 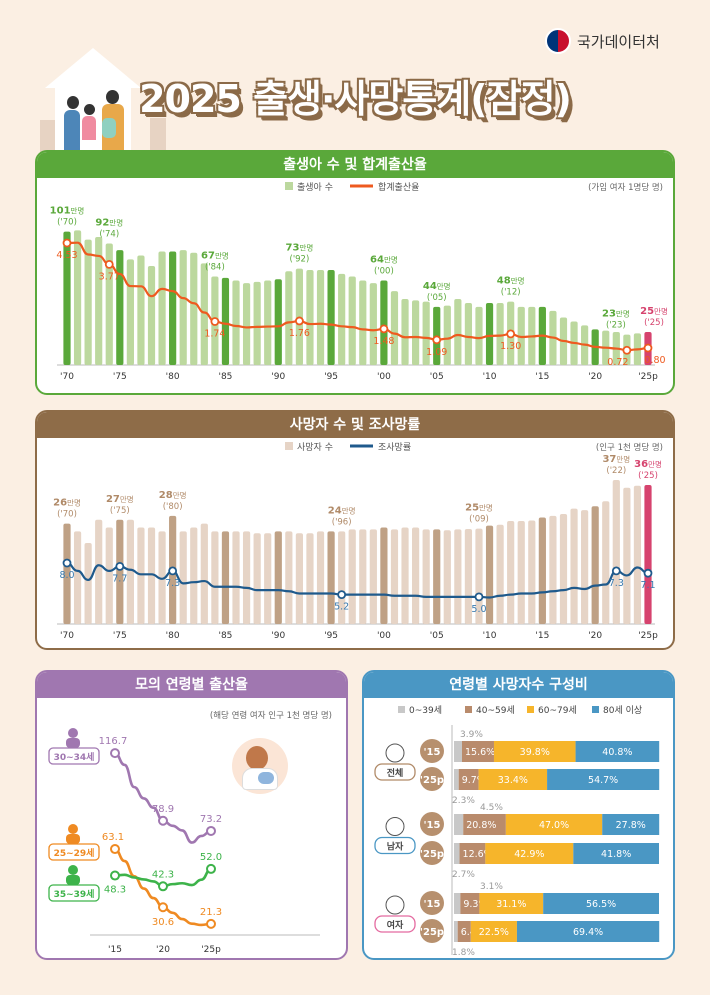 What do you see at coordinates (363, 576) in the screenshot?
I see `bar-1998` at bounding box center [363, 576].